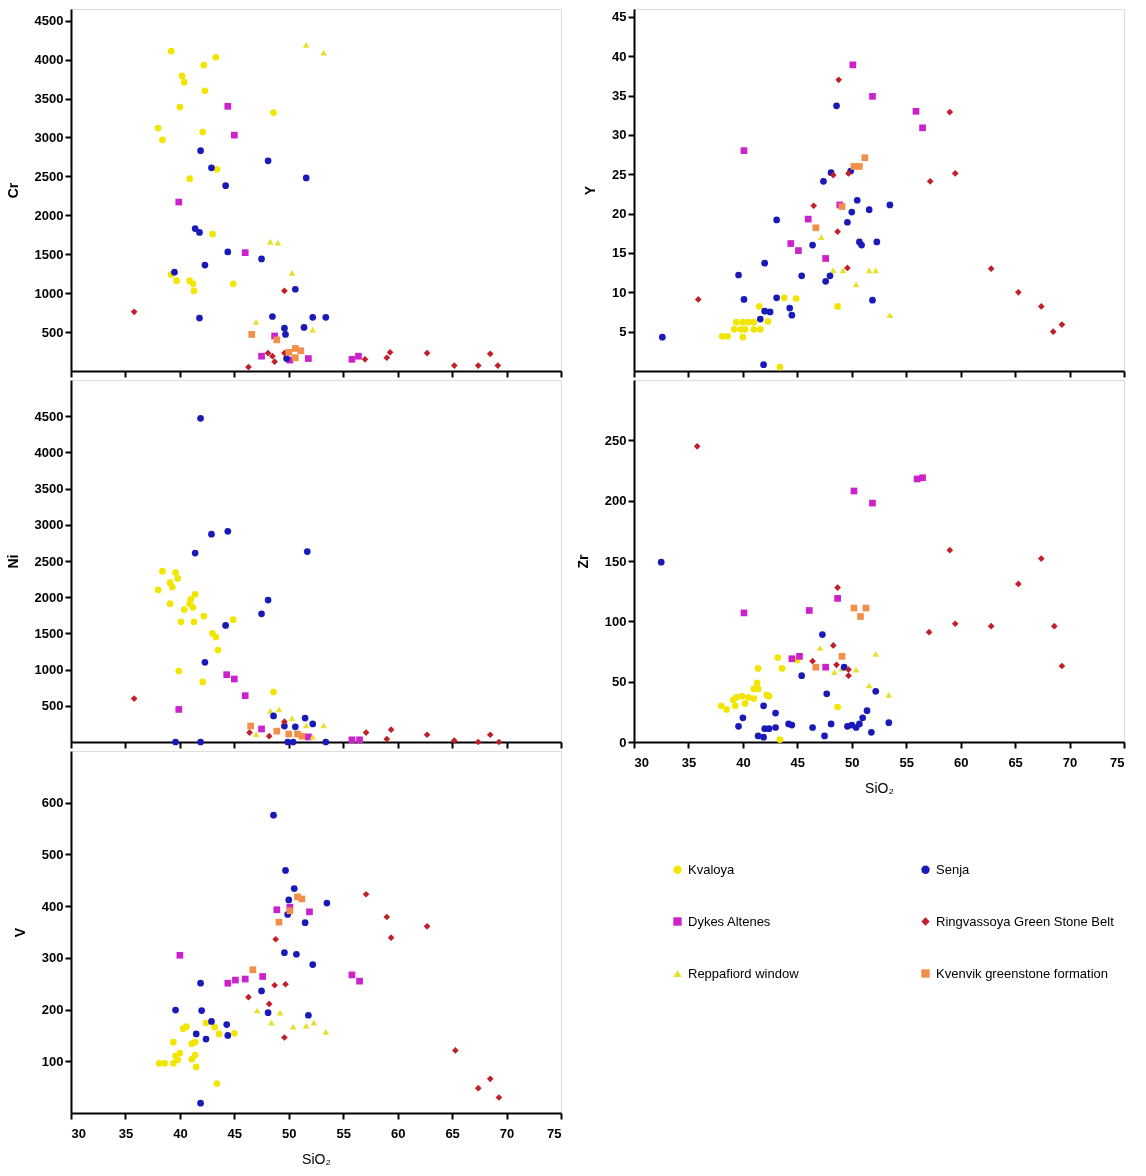 The height and width of the screenshot is (1176, 1146). I want to click on legend-label: Reppafiord window, so click(744, 973).